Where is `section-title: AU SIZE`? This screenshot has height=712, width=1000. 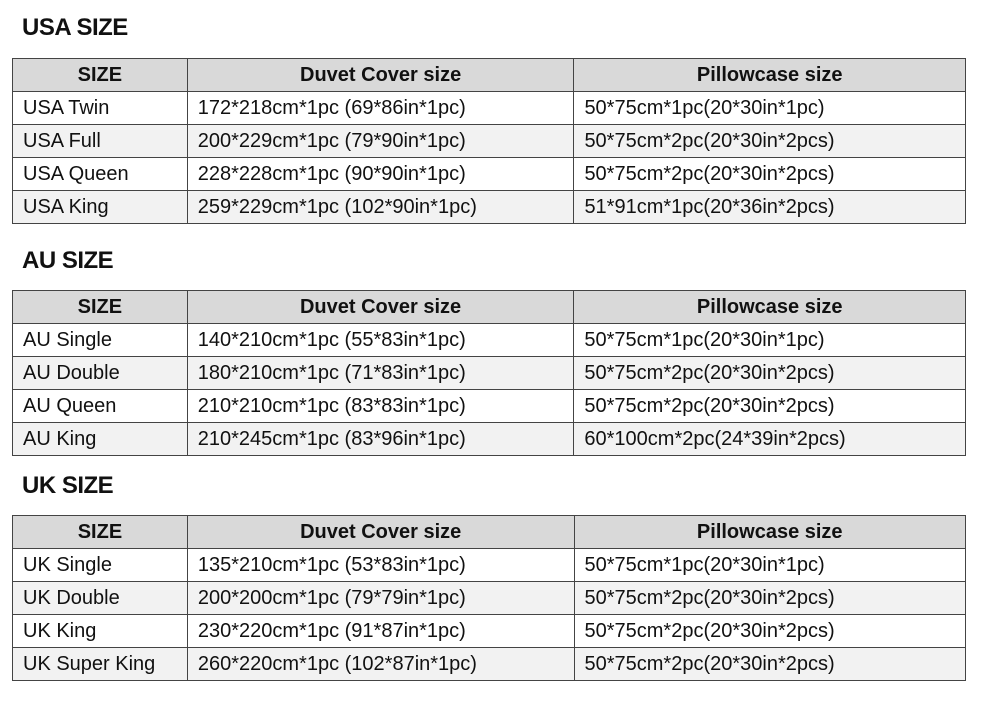
section-title: AU SIZE is located at coordinates (68, 260).